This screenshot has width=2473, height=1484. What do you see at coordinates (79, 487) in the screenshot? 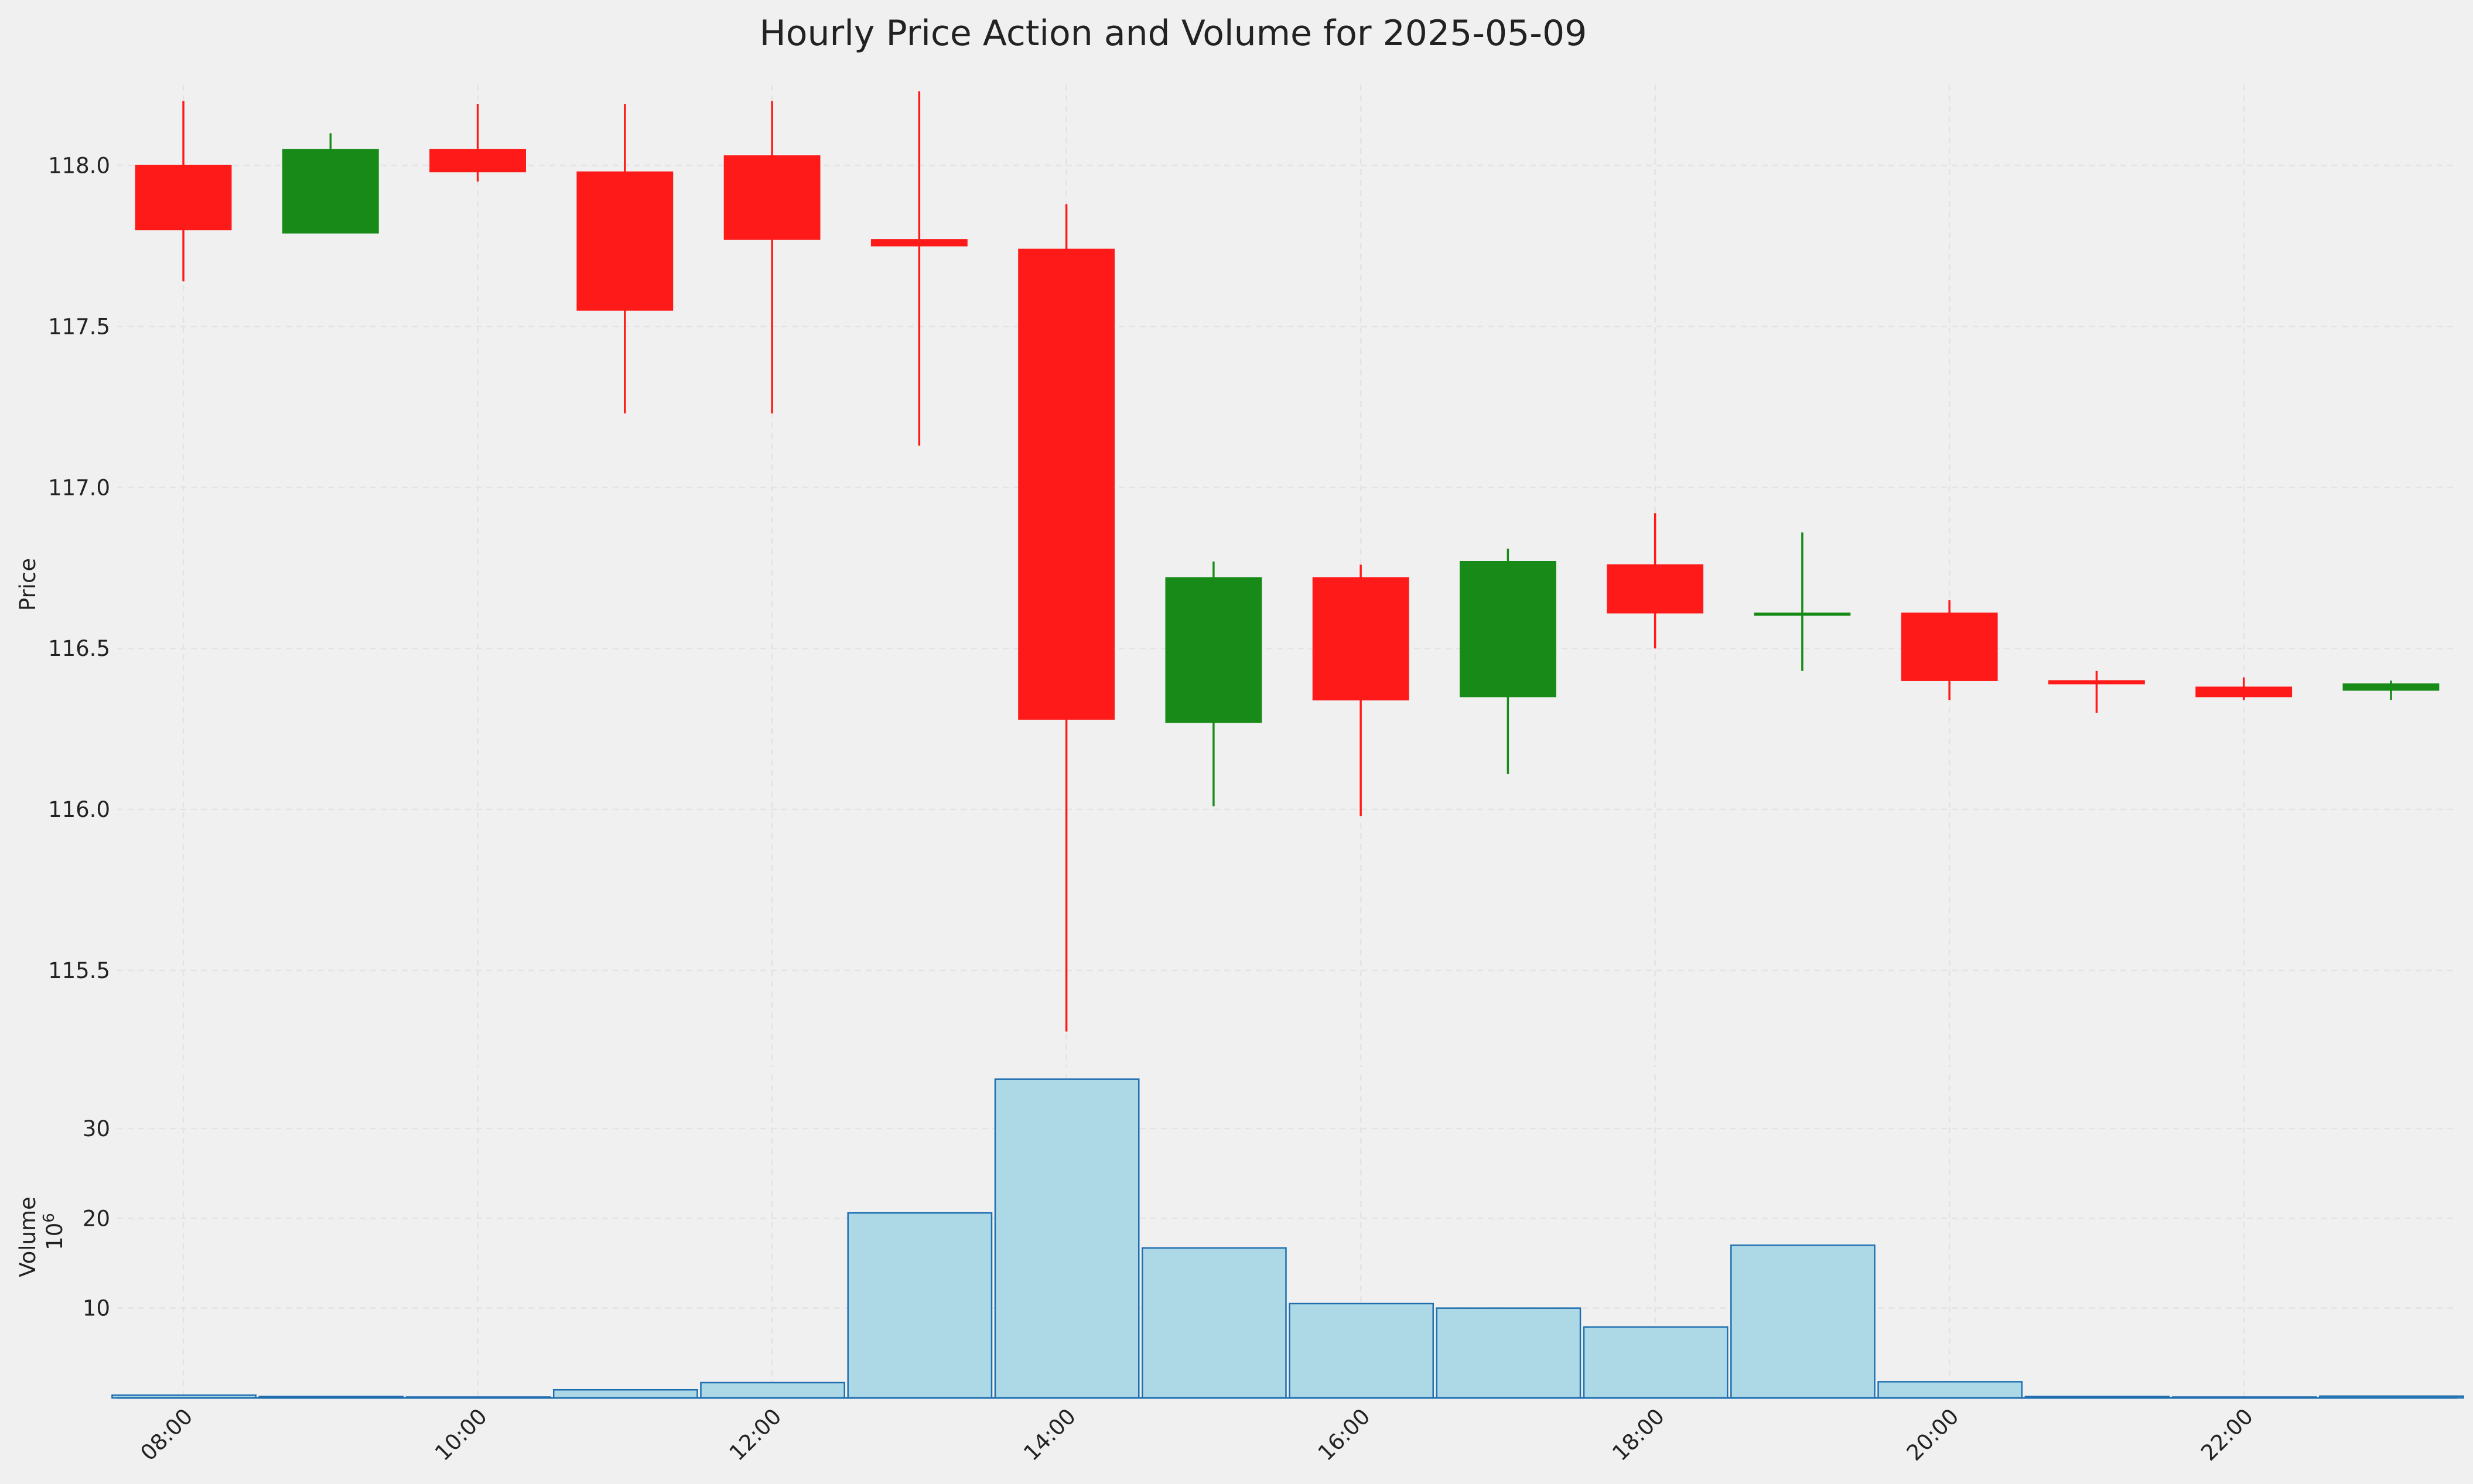
I see `price-y-tick-label: 117.0` at bounding box center [79, 487].